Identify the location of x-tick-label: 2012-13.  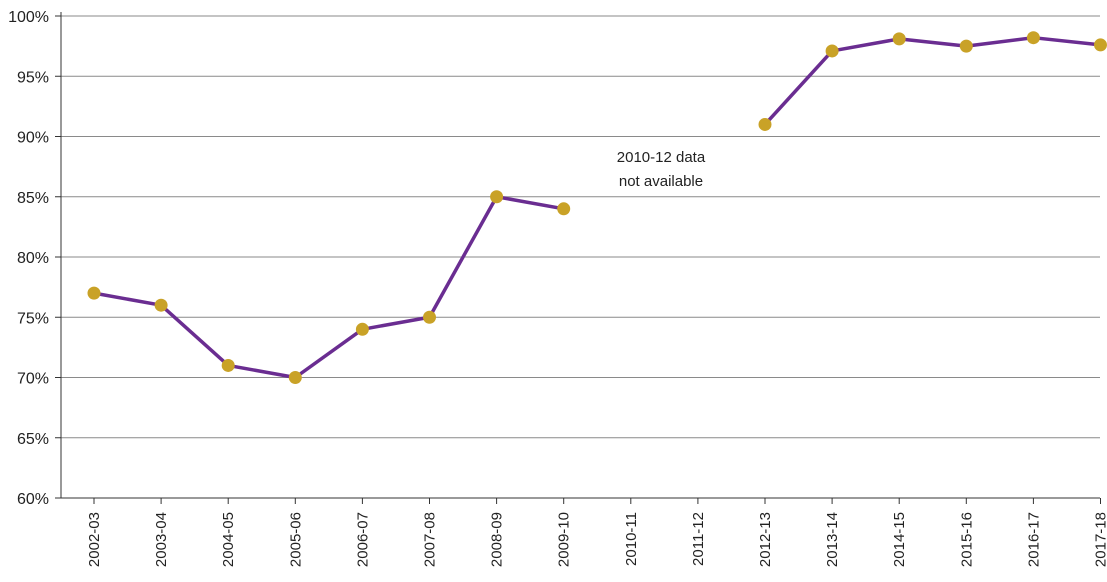
(765, 539).